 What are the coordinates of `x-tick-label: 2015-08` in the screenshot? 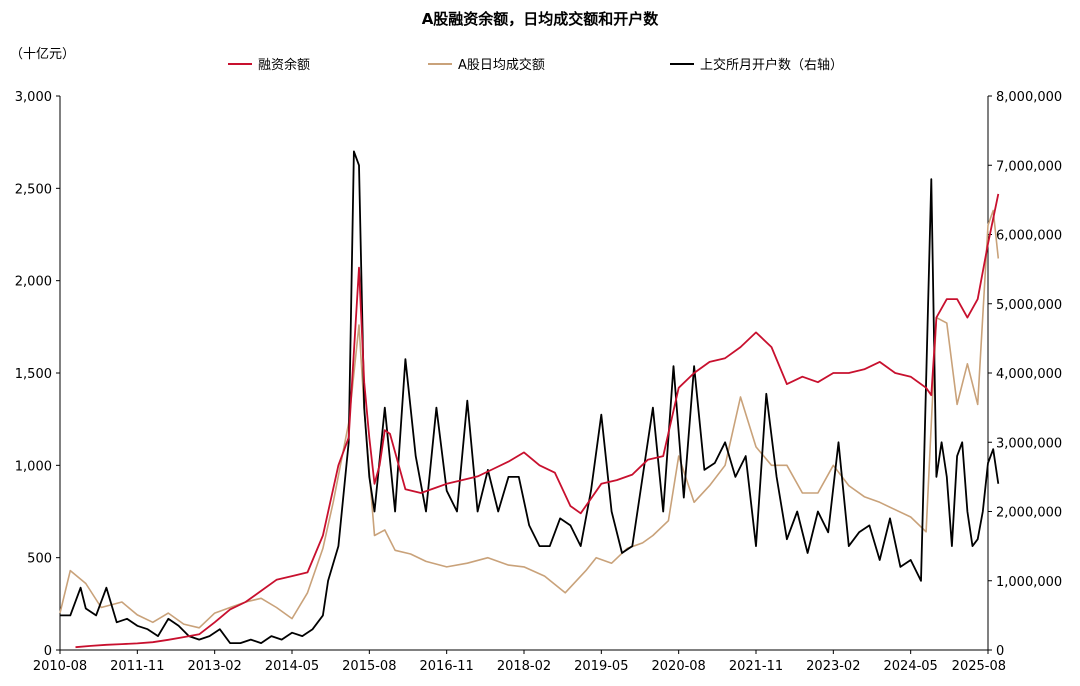 It's located at (369, 666).